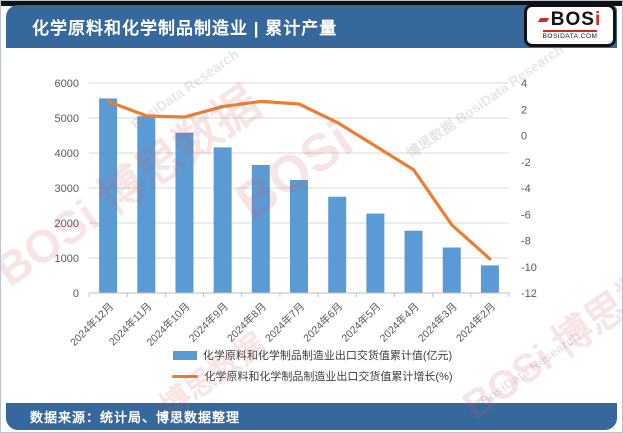  I want to click on legend-item-bar-series: 化学原料和化学制品制造业出口交货值累计值(亿元), so click(312, 355).